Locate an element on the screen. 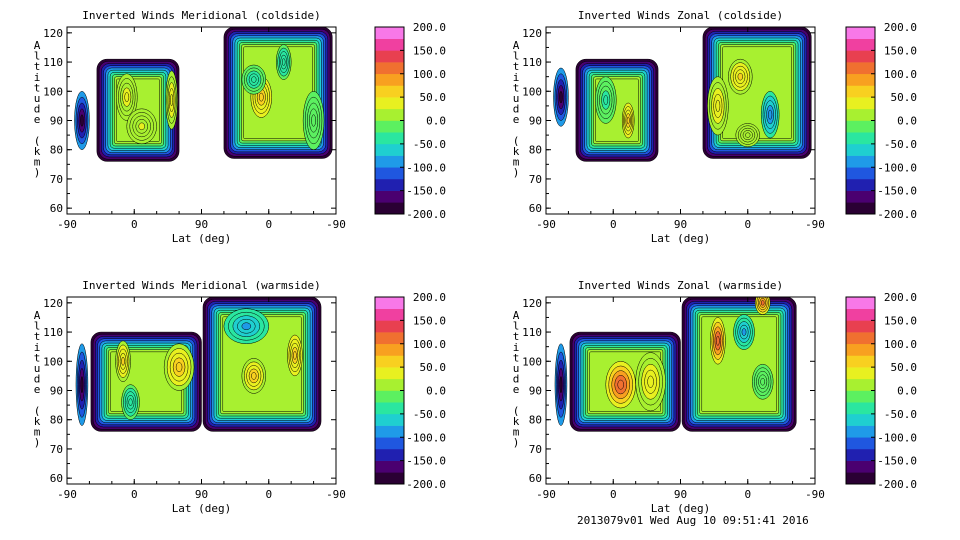  colorbar-tick-label: -50.0 is located at coordinates (429, 144).